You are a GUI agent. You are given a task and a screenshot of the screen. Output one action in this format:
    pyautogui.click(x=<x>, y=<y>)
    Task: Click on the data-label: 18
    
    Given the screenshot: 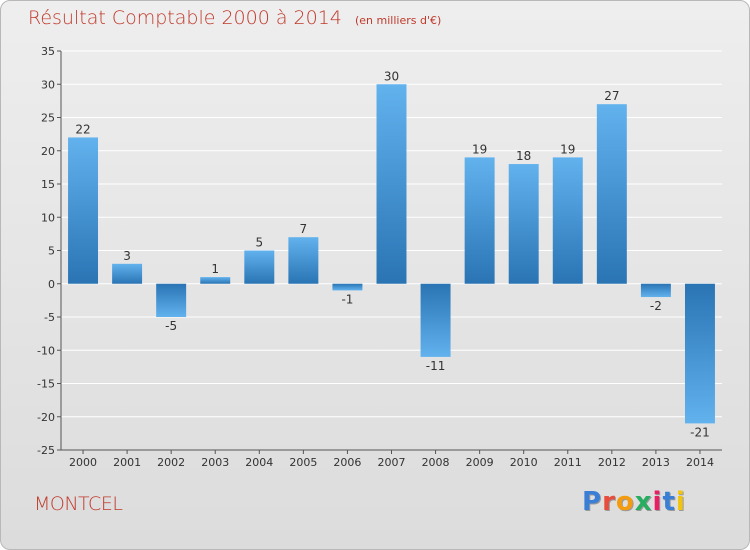 What is the action you would take?
    pyautogui.click(x=523, y=156)
    